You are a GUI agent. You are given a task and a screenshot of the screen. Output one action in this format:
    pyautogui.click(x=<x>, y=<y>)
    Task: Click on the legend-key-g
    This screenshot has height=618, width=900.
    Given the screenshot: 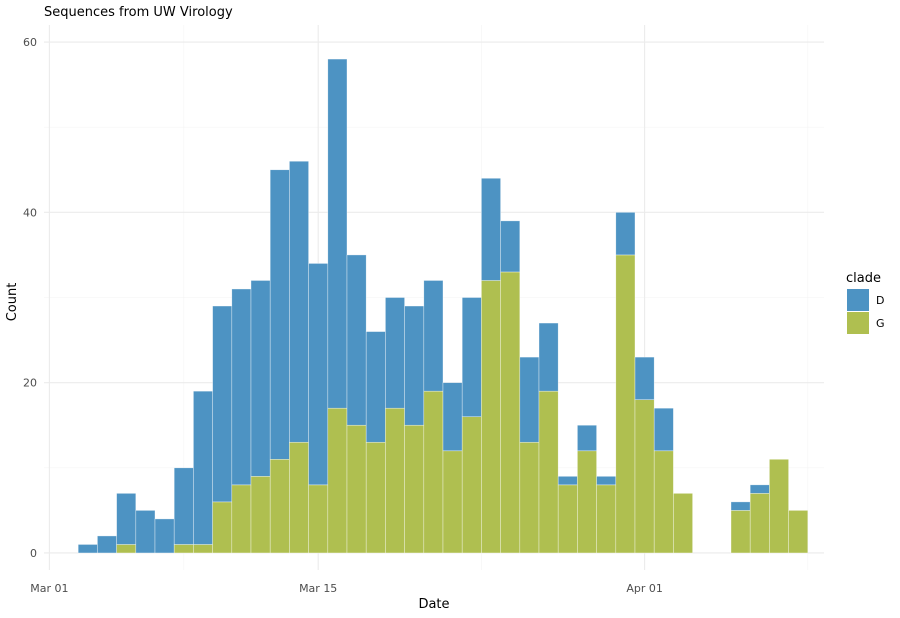 What is the action you would take?
    pyautogui.click(x=858, y=323)
    